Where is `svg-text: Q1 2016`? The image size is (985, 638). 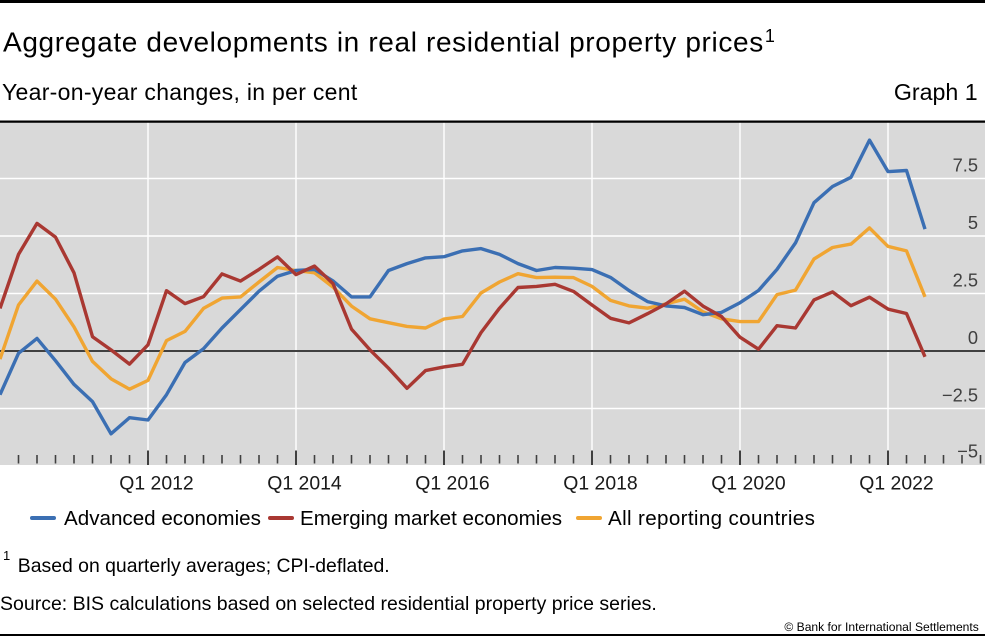 svg-text: Q1 2016 is located at coordinates (452, 484).